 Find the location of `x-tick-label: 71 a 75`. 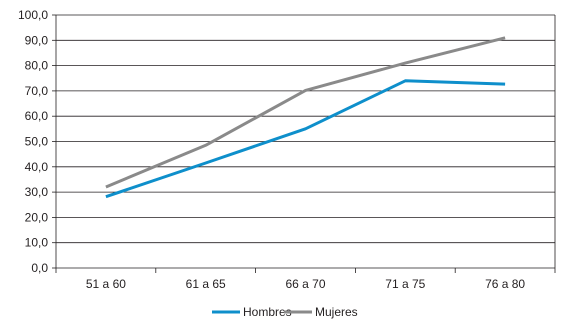

x-tick-label: 71 a 75 is located at coordinates (405, 284).